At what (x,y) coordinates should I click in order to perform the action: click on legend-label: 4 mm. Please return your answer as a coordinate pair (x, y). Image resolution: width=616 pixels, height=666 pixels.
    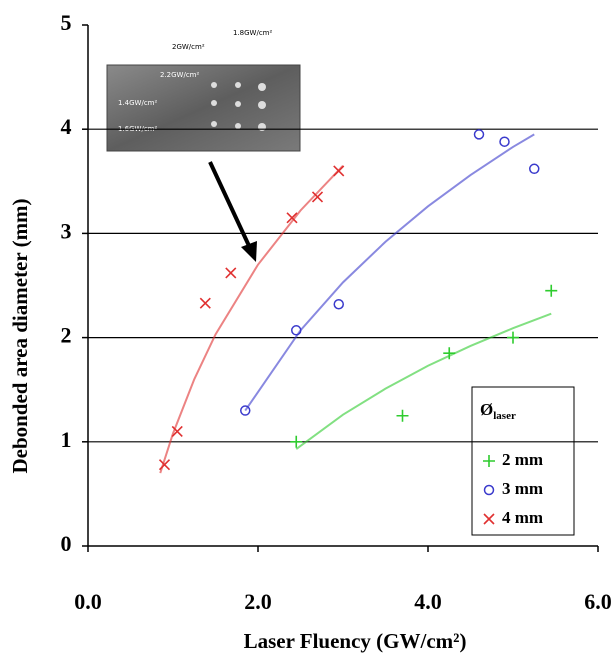
    Looking at the image, I should click on (522, 517).